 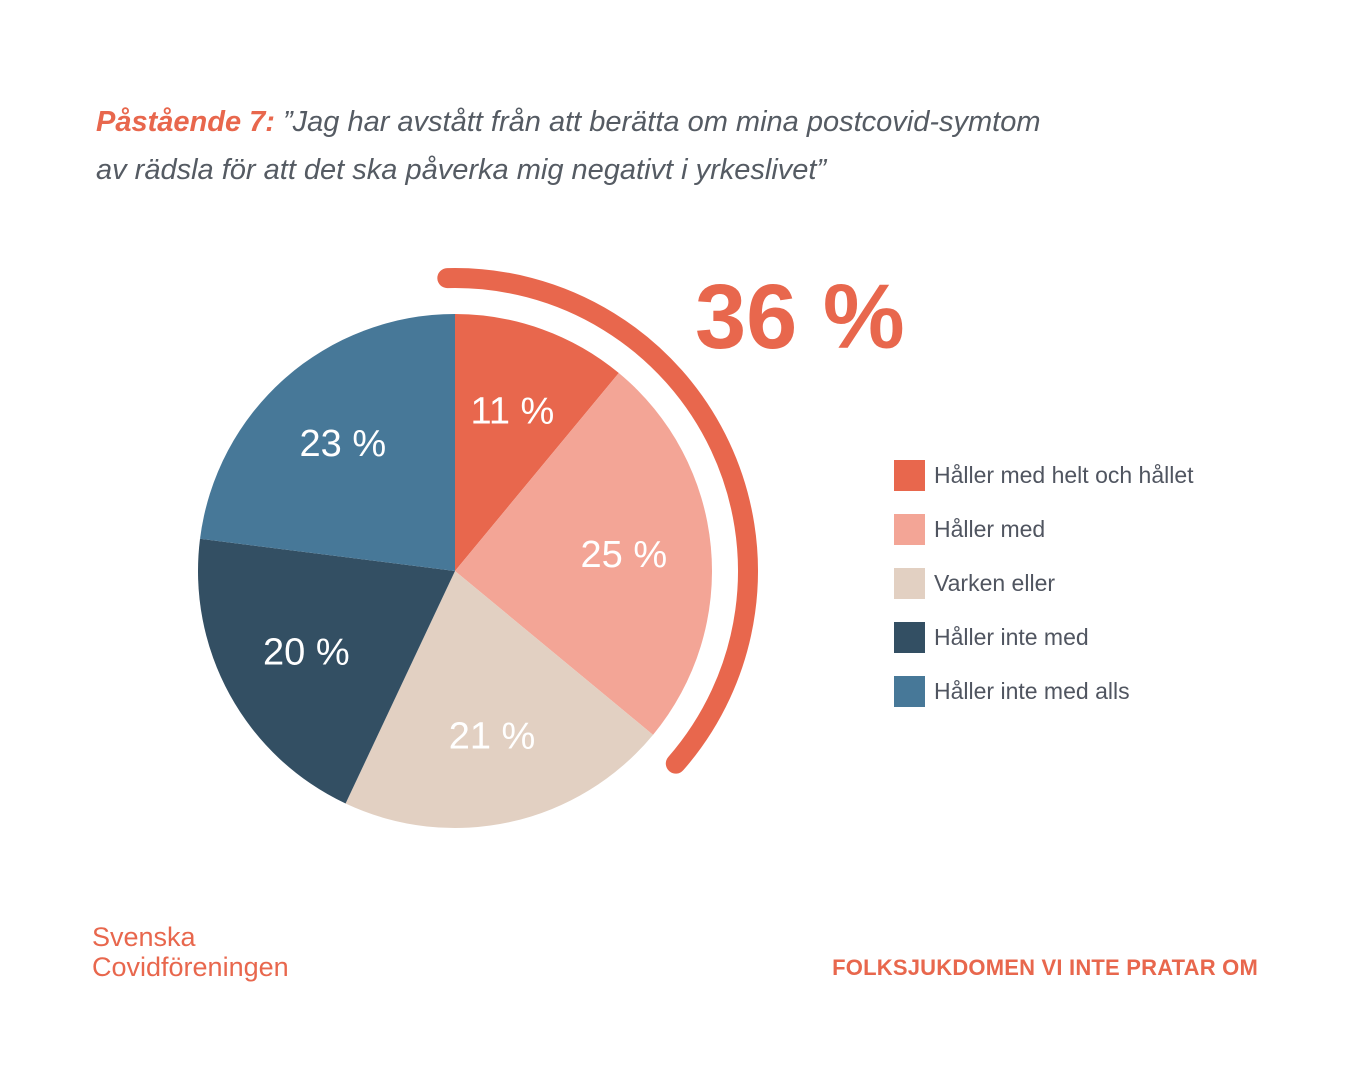 What do you see at coordinates (990, 528) in the screenshot?
I see `legend-label: Håller med` at bounding box center [990, 528].